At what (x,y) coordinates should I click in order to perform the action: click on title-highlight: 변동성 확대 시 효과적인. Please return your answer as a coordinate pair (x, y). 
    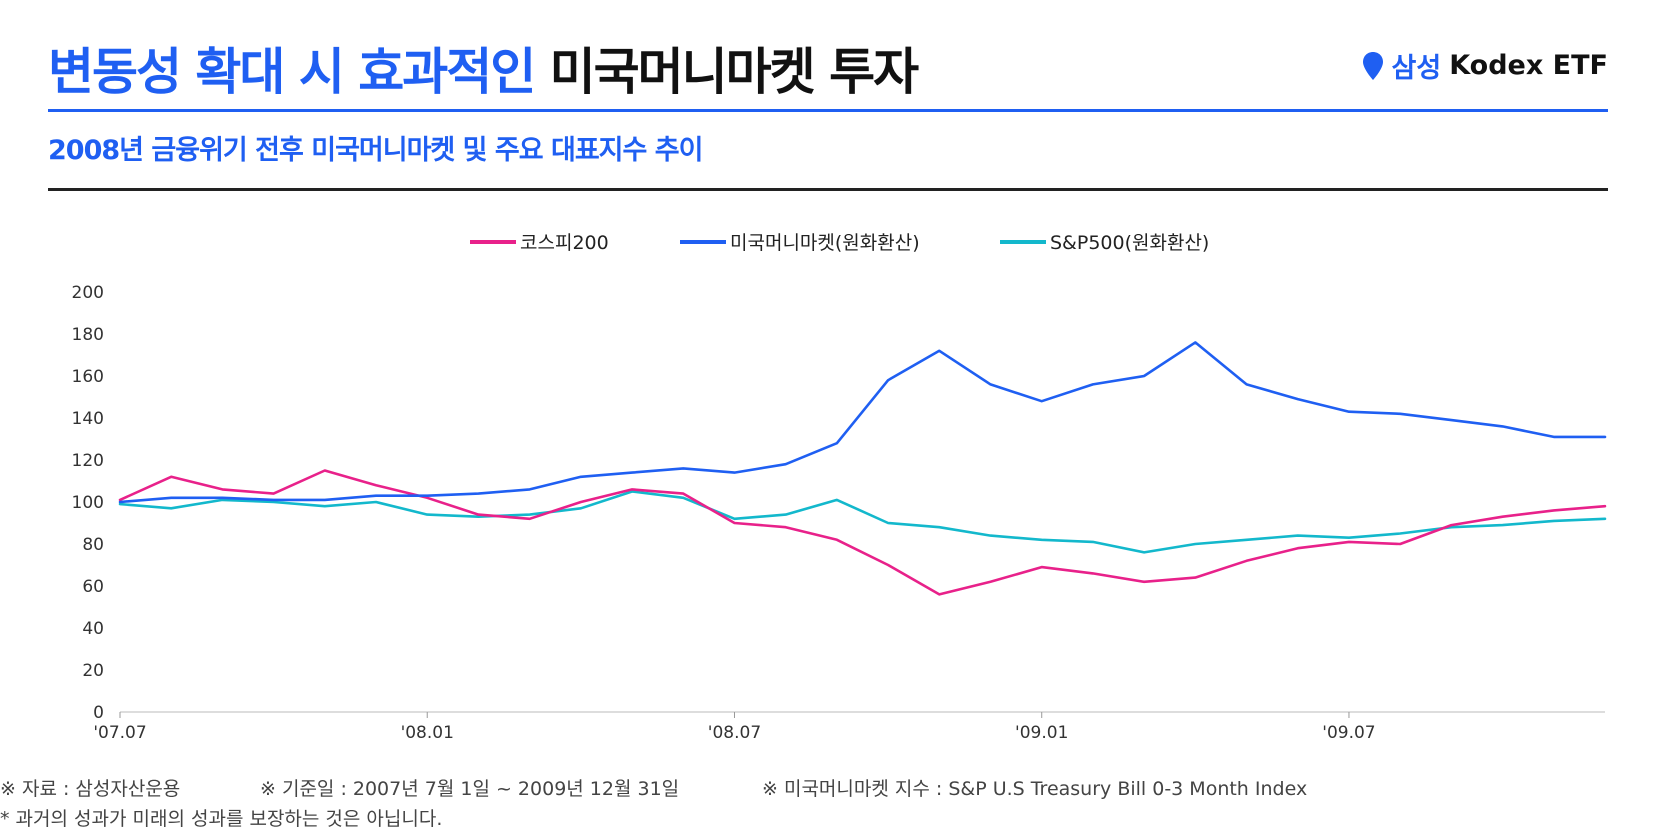
    Looking at the image, I should click on (292, 72).